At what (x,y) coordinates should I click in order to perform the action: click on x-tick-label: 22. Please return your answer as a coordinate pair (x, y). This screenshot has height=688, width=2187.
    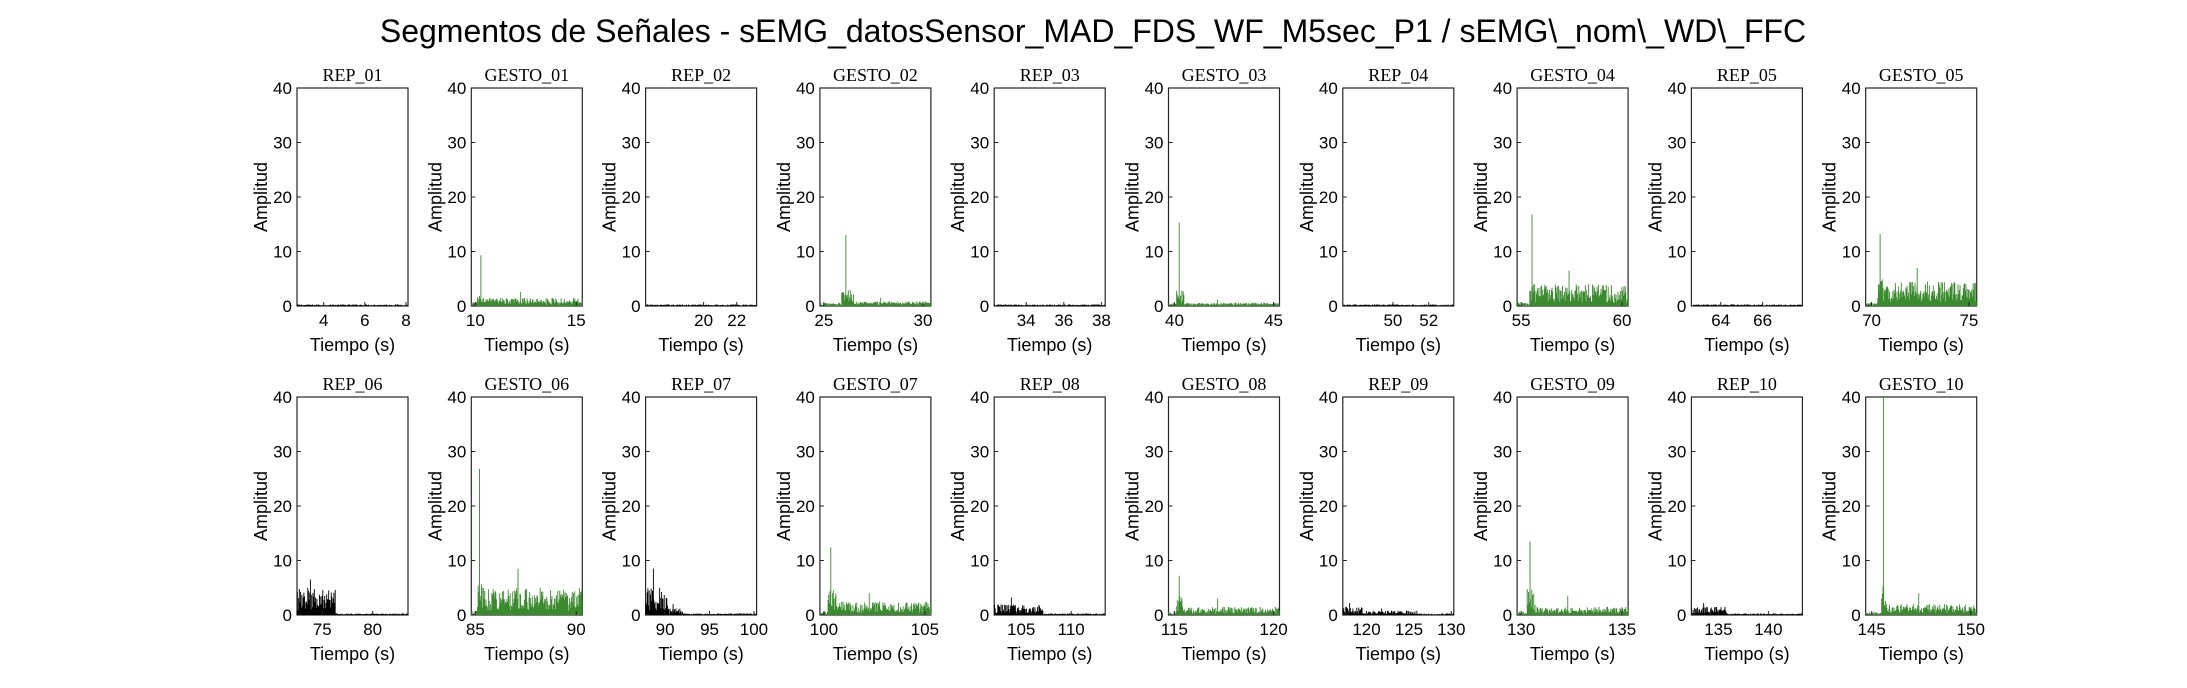
    Looking at the image, I should click on (736, 320).